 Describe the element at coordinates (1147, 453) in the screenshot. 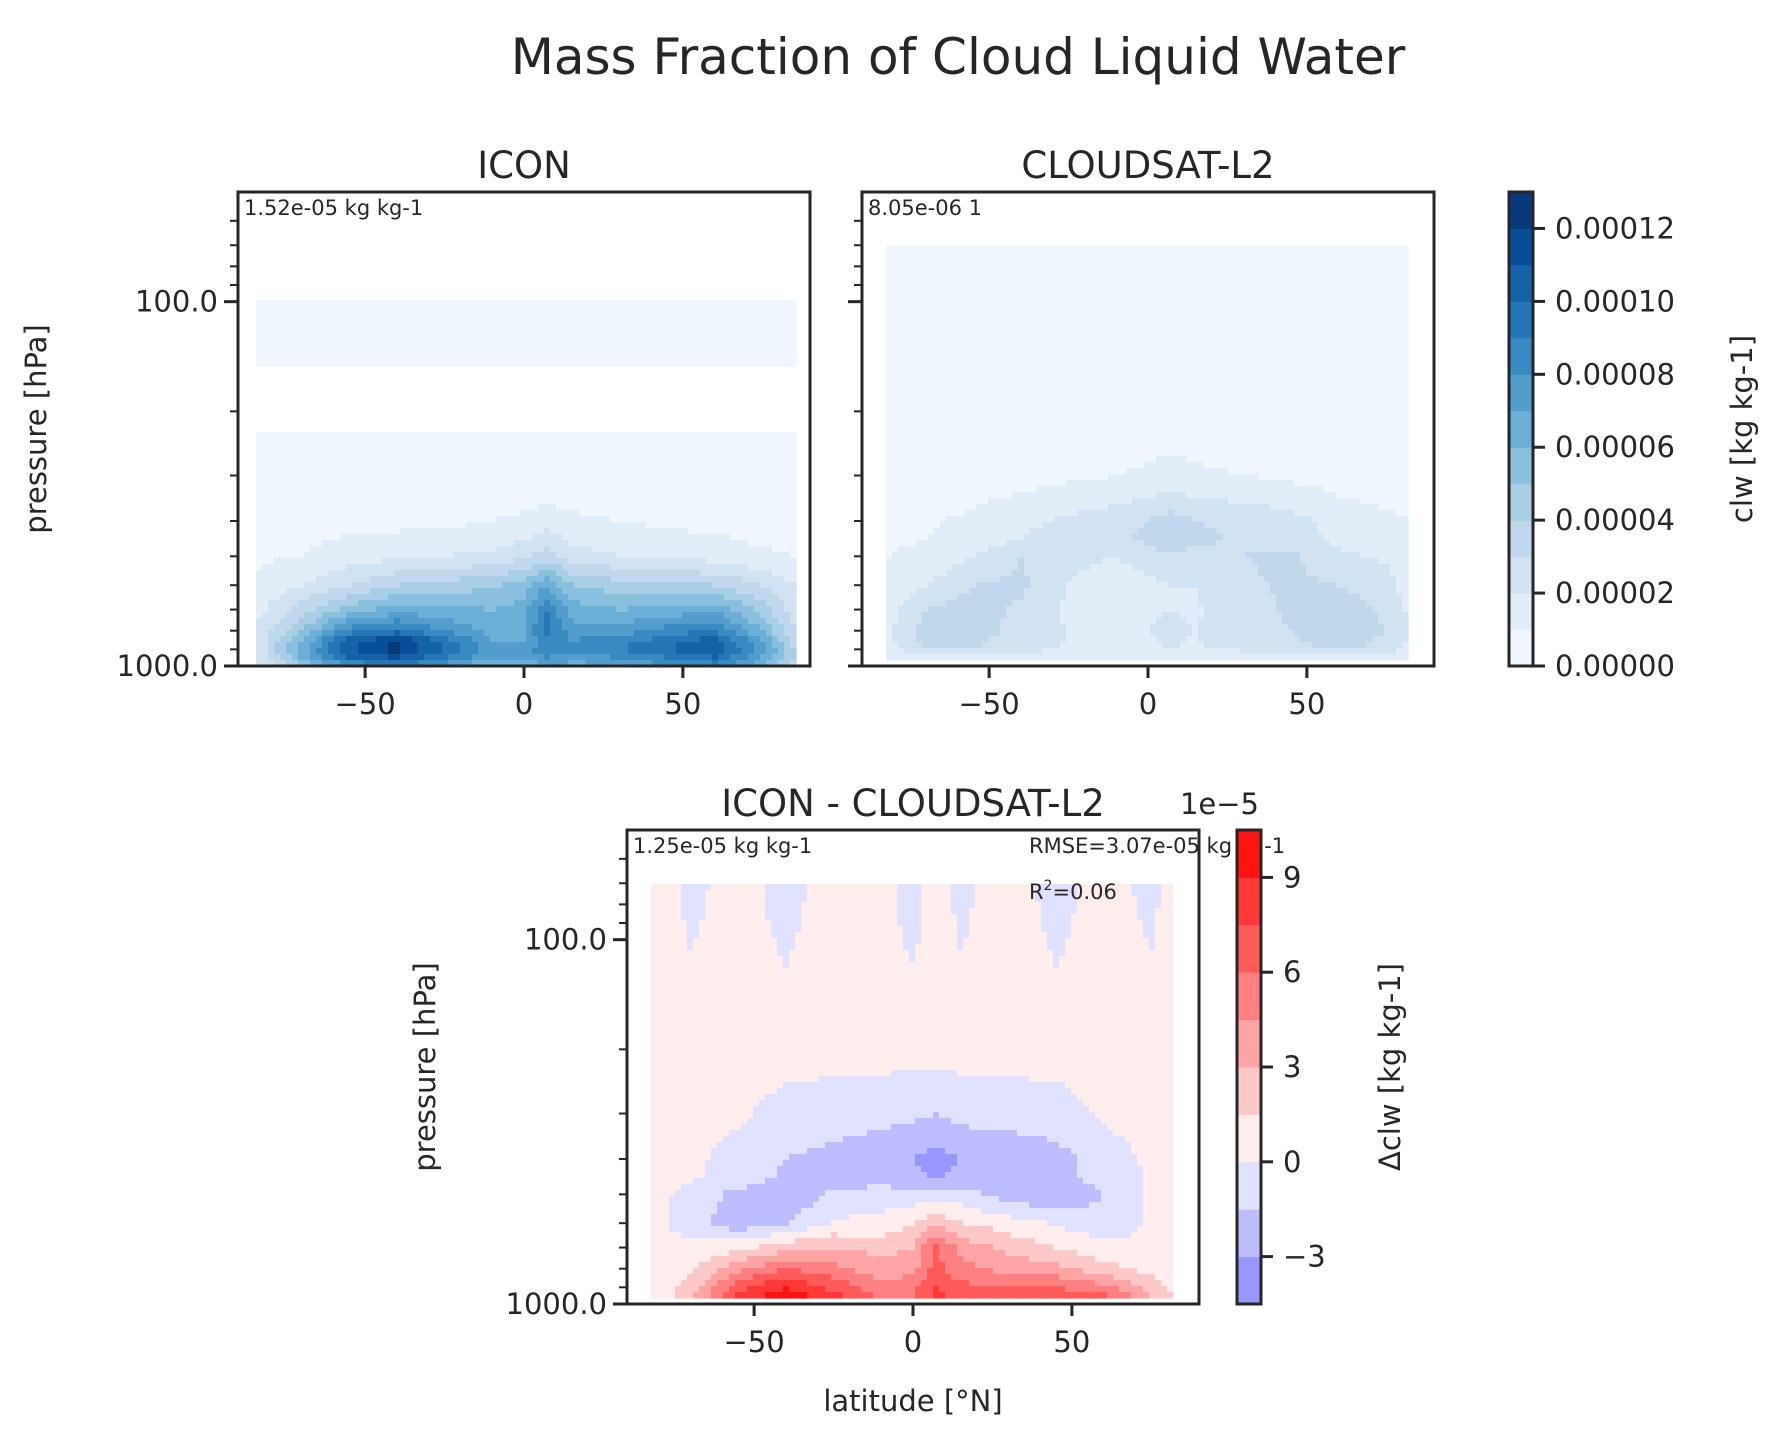

I see `field-cells` at that location.